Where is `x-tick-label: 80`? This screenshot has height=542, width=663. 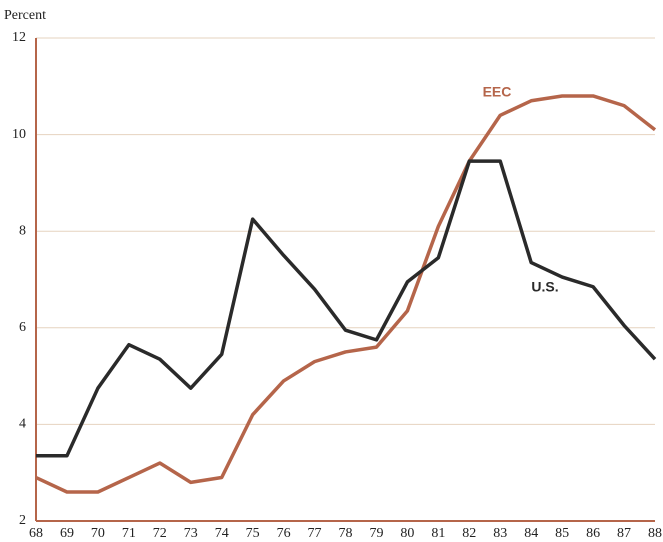
x-tick-label: 80 is located at coordinates (407, 533).